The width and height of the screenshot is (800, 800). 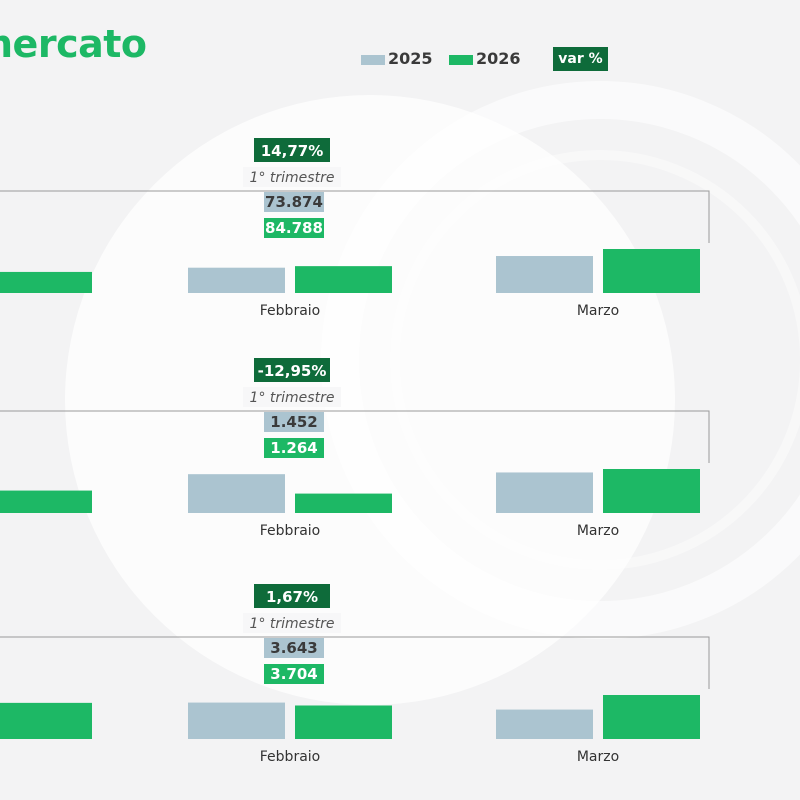 I want to click on page-title: nercato, so click(x=73, y=44).